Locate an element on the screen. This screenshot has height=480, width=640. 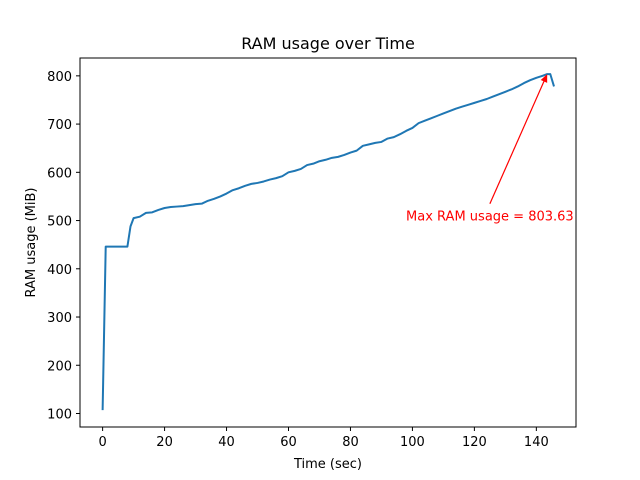
y-tick-label: 500 is located at coordinates (59, 222).